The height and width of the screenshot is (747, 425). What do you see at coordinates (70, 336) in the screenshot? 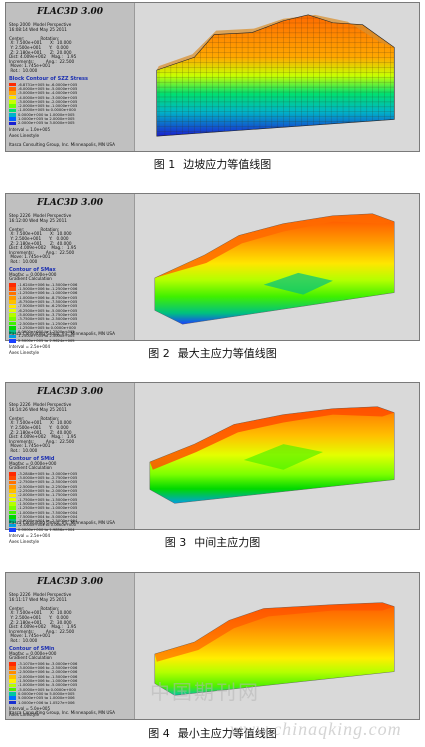
I see `legend-row: 1.2500e+005 to 2.5000e+005` at bounding box center [70, 336].